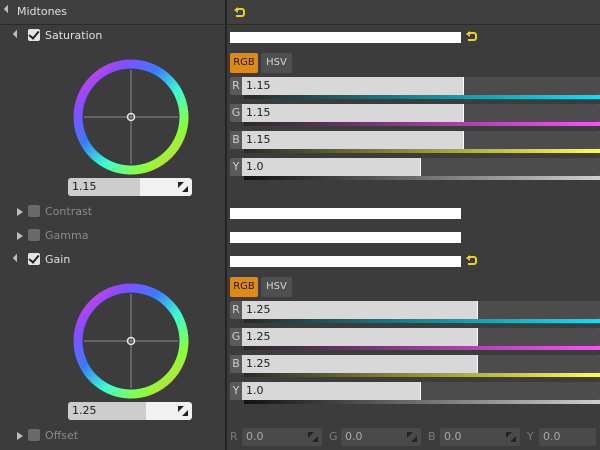 The height and width of the screenshot is (450, 600). What do you see at coordinates (107, 411) in the screenshot?
I see `gain-wheel-value-fill` at bounding box center [107, 411].